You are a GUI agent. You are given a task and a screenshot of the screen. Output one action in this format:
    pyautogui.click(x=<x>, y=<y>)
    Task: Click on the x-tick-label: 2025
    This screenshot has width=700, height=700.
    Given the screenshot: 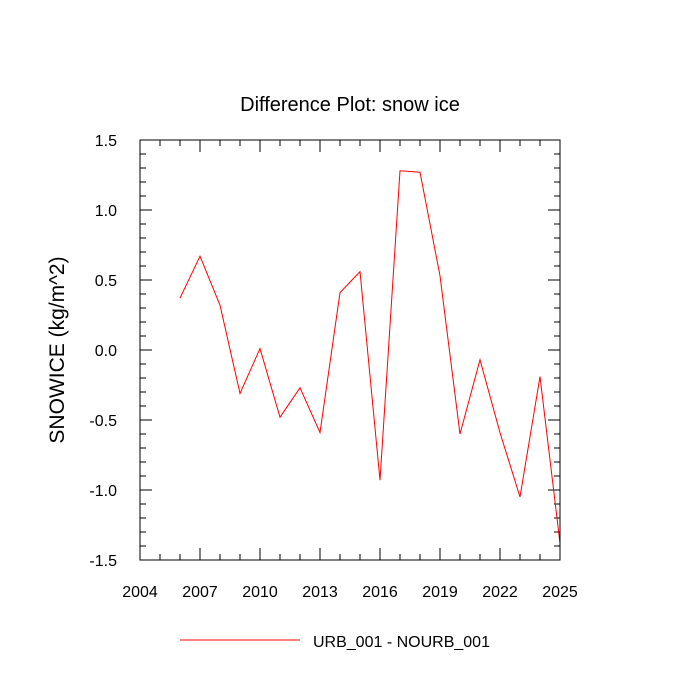 What is the action you would take?
    pyautogui.click(x=560, y=592)
    